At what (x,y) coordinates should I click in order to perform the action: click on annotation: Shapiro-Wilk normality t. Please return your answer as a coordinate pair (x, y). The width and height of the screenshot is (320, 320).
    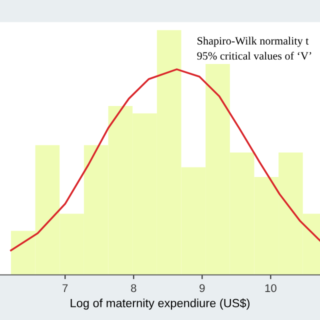
    Looking at the image, I should click on (253, 41).